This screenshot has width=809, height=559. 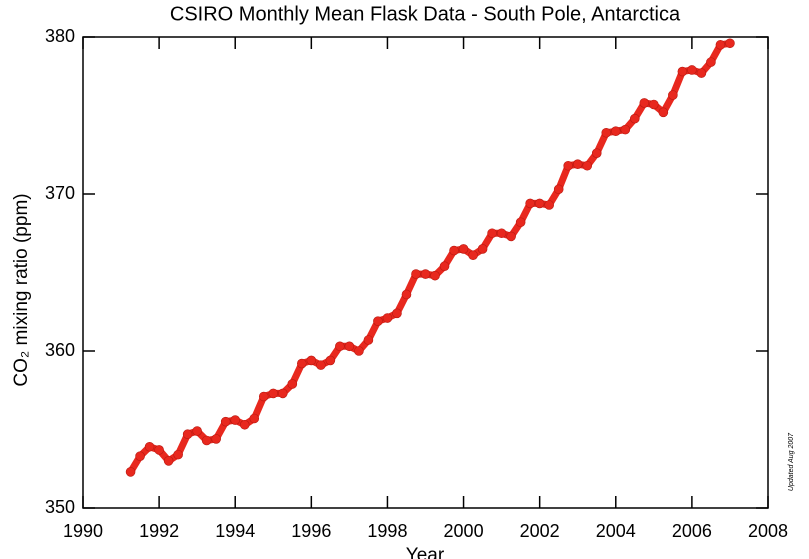 I want to click on x-tick-label: 2008, so click(x=768, y=531).